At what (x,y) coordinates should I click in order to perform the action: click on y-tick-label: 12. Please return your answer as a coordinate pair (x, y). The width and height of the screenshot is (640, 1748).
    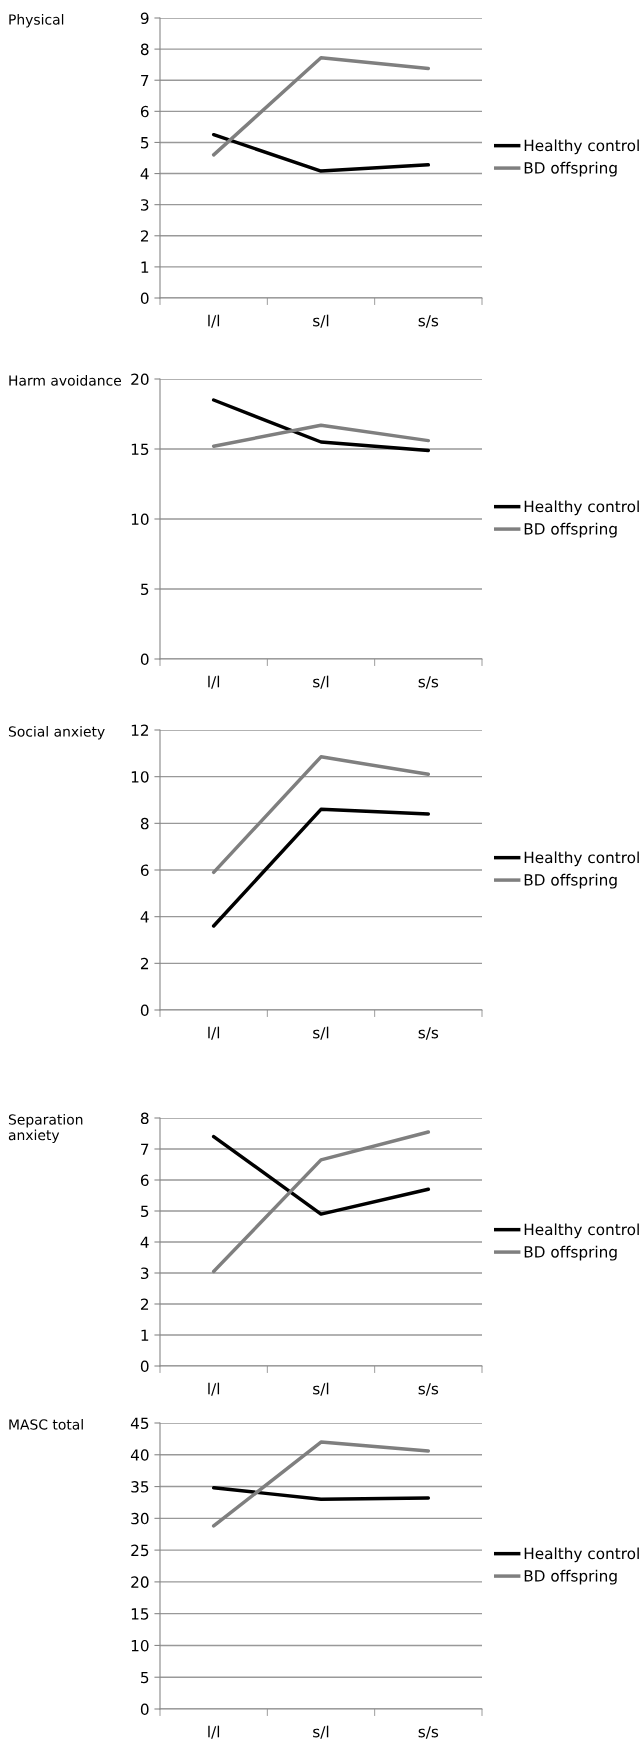
    Looking at the image, I should click on (140, 730).